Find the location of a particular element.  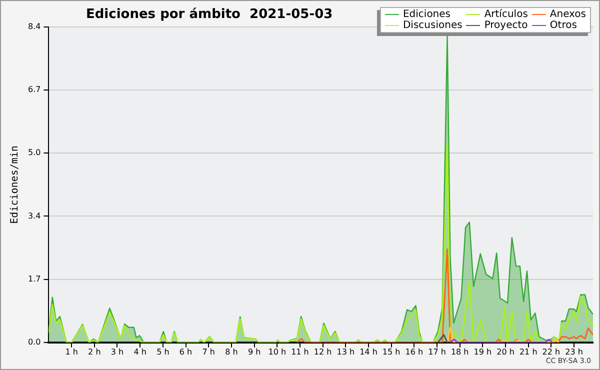

y-tick-label: 5.0 is located at coordinates (34, 153).